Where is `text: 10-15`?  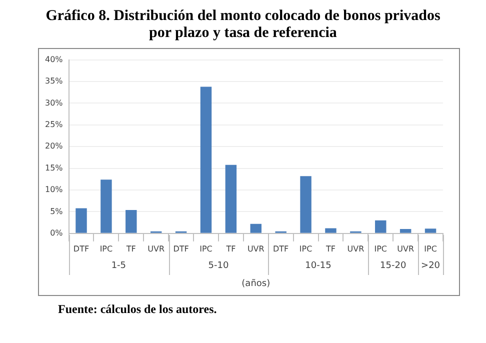
text: 10-15 is located at coordinates (318, 265).